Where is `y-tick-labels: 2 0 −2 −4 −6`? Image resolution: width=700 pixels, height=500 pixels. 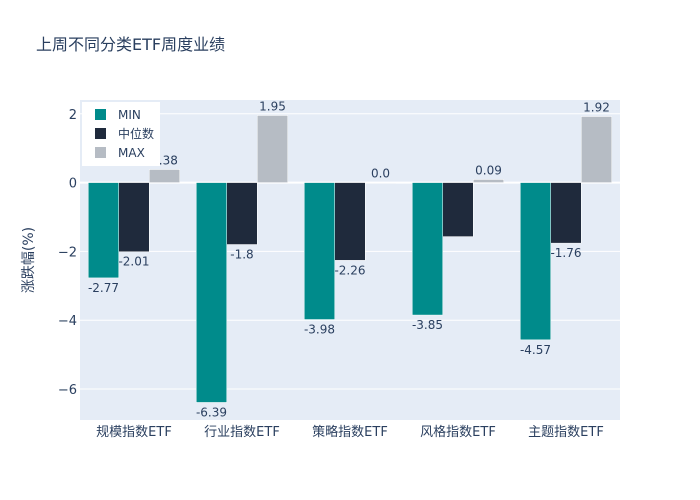 y-tick-labels: 2 0 −2 −4 −6 is located at coordinates (67, 253).